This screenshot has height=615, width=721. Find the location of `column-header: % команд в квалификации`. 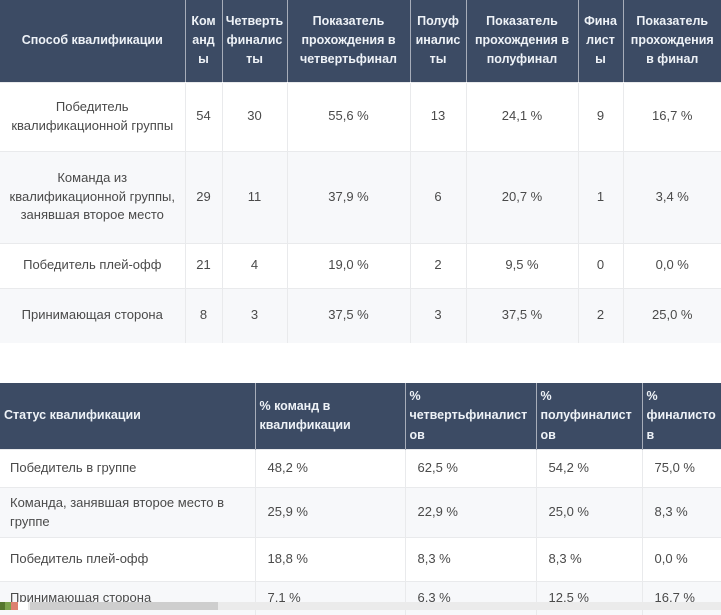

column-header: % команд в квалификации is located at coordinates (329, 416).